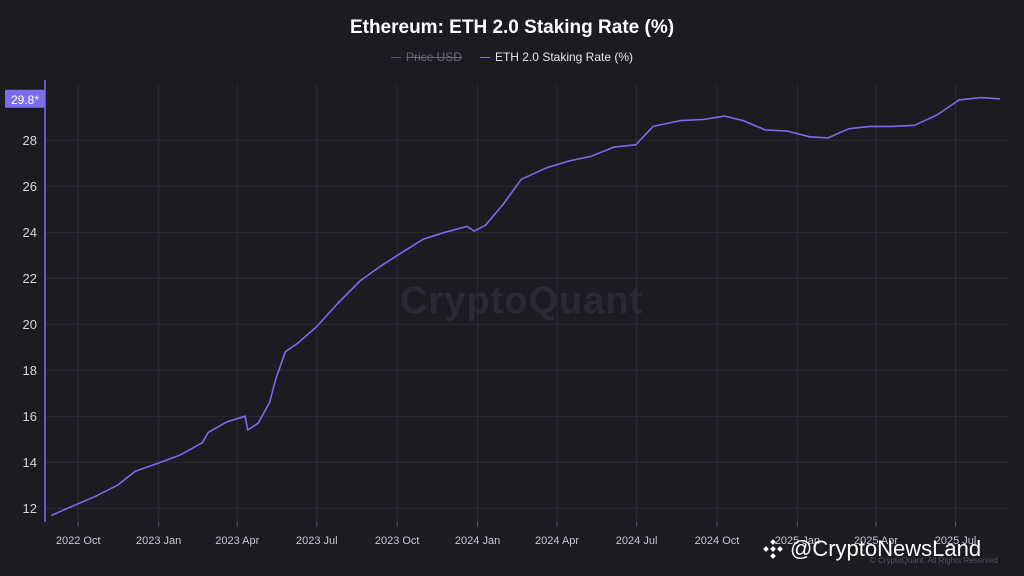 Image resolution: width=1024 pixels, height=576 pixels. What do you see at coordinates (30, 232) in the screenshot?
I see `y-tick-label: 24` at bounding box center [30, 232].